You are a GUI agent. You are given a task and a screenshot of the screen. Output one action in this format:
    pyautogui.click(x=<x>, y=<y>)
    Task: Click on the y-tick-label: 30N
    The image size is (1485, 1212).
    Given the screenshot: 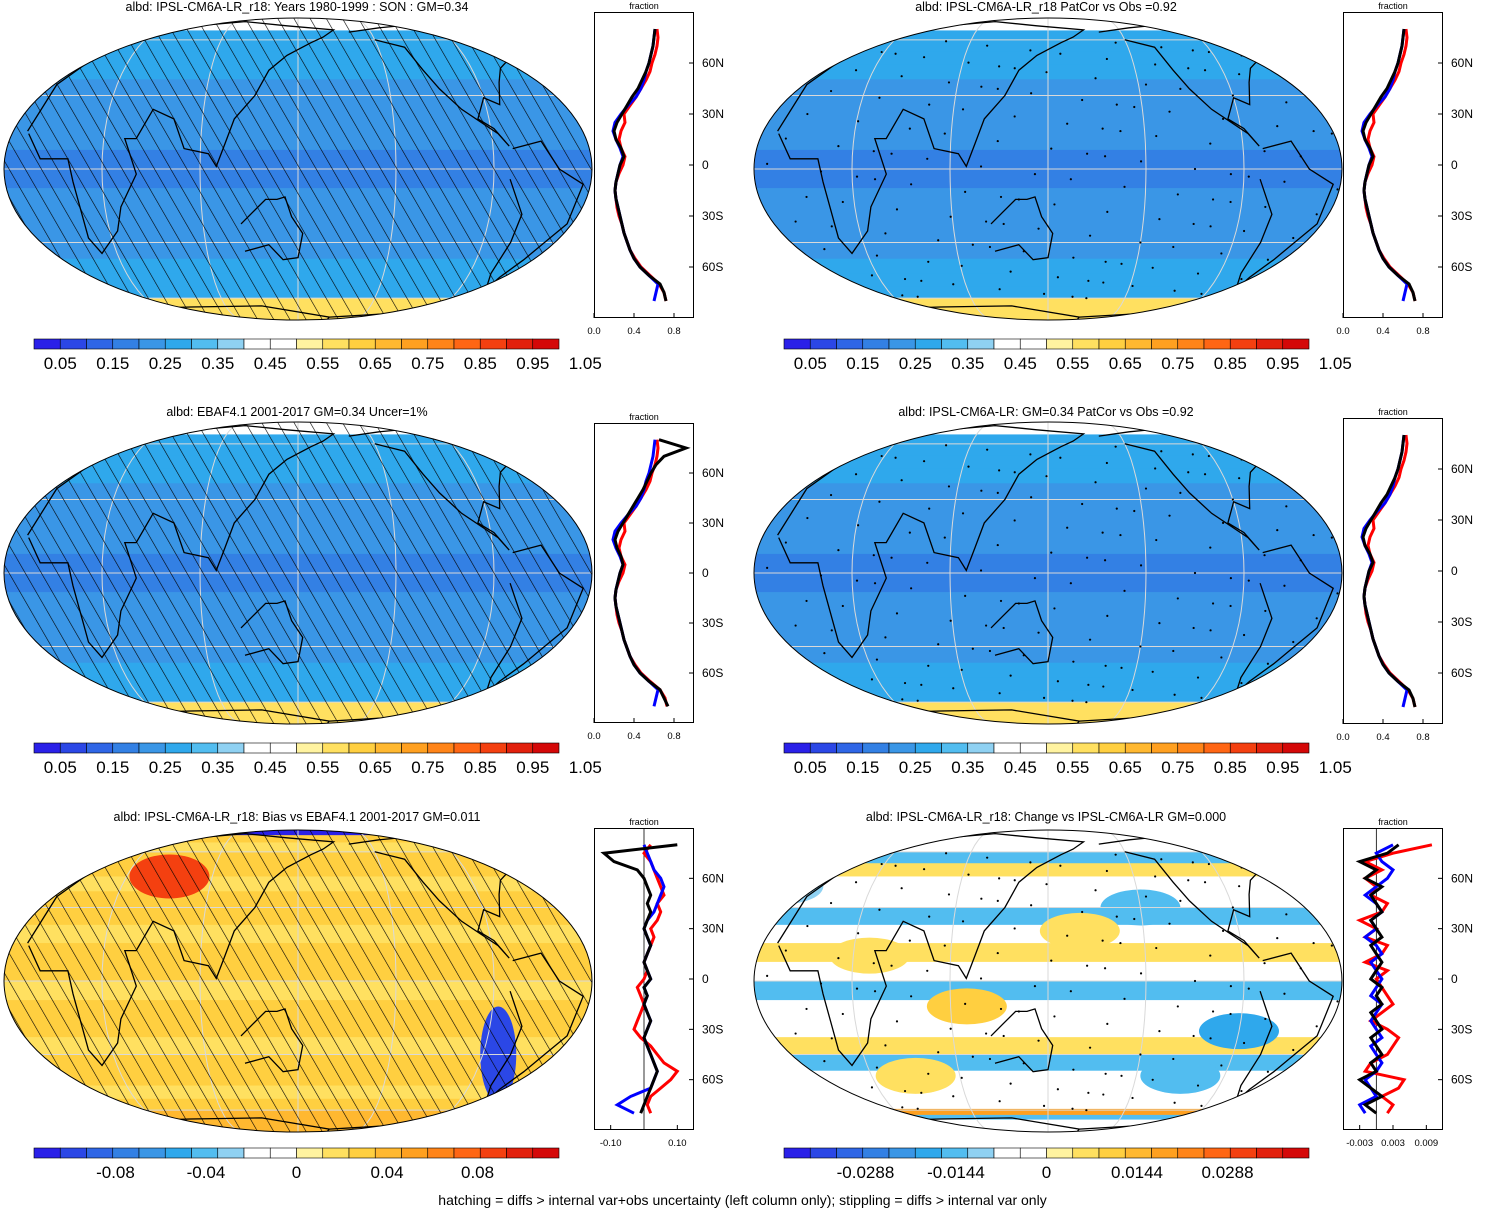 What is the action you would take?
    pyautogui.click(x=713, y=929)
    